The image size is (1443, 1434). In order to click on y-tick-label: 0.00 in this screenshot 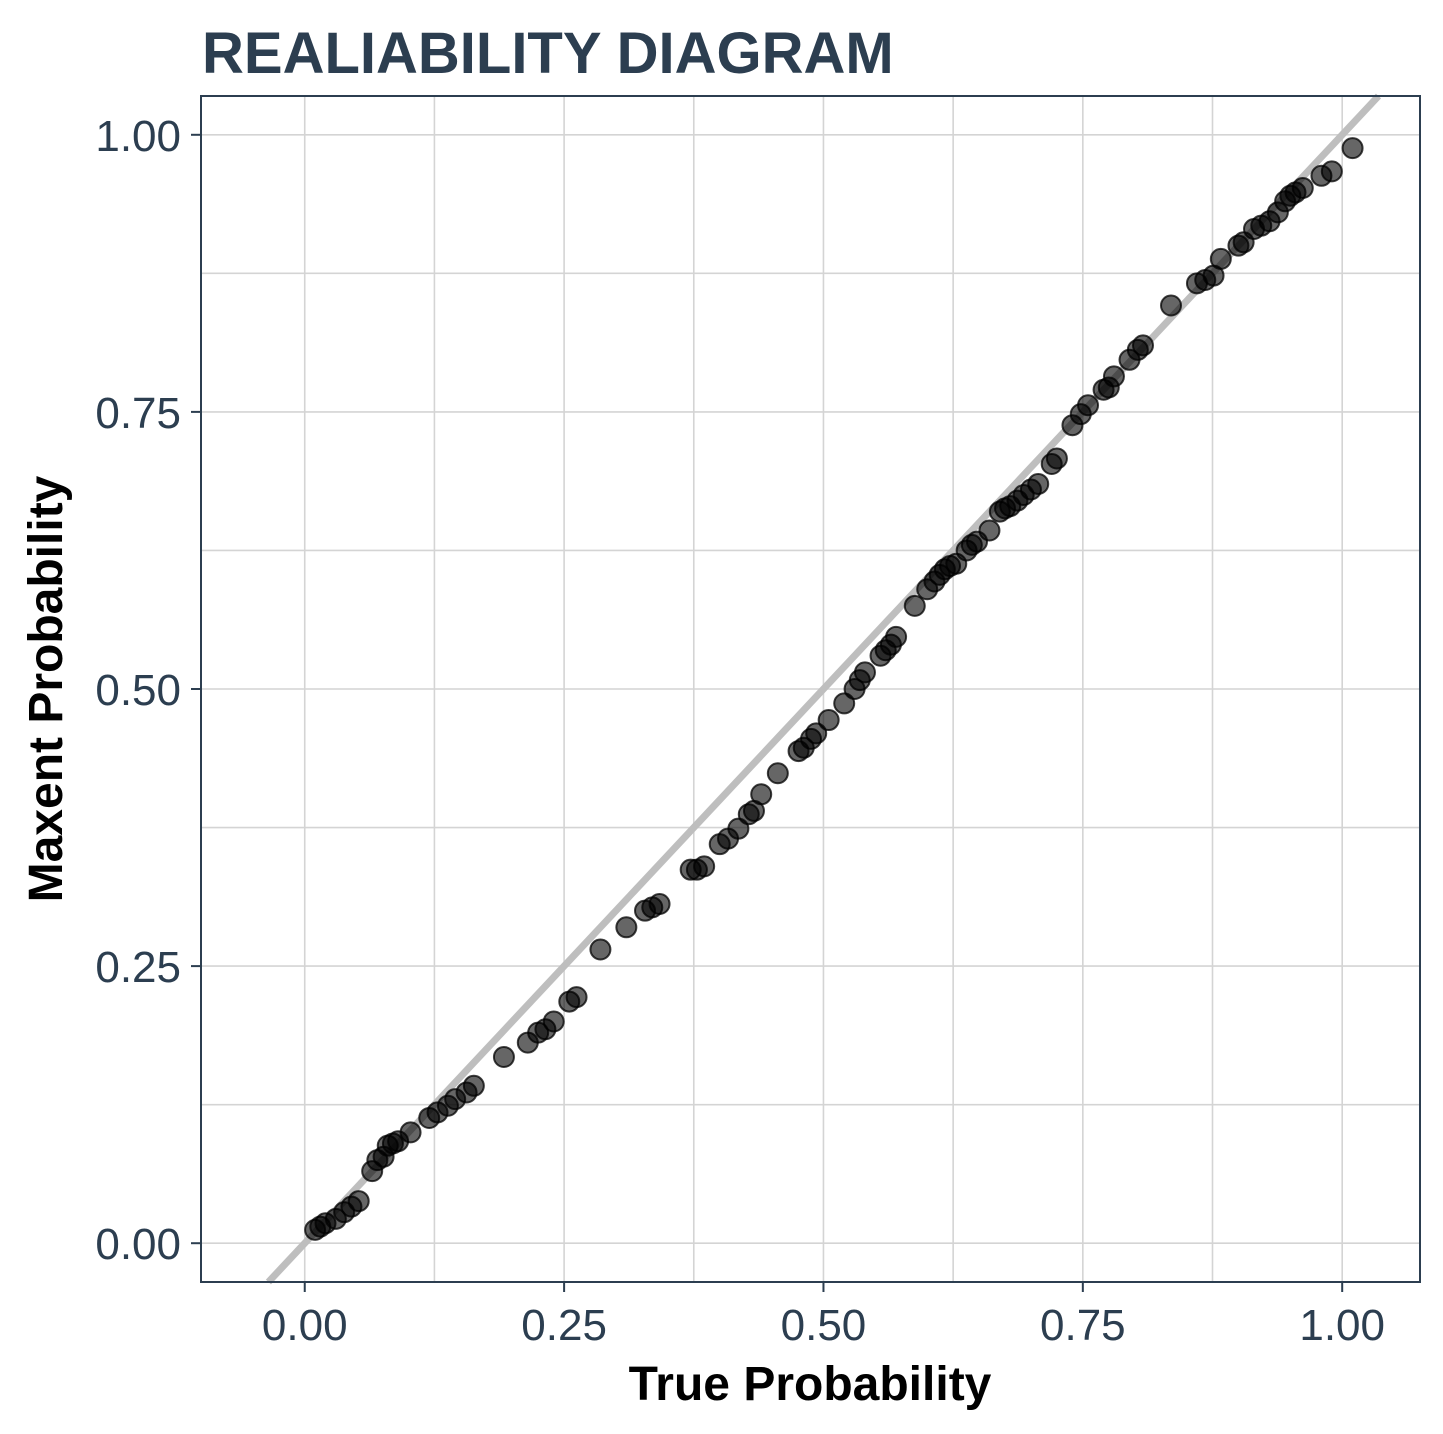, I will do `click(138, 1244)`.